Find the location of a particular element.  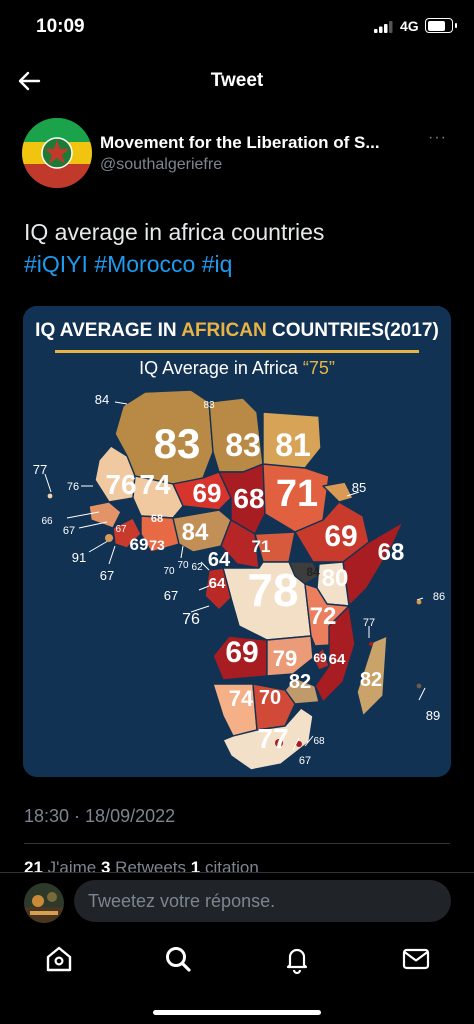

iq-label-ghana: 73 is located at coordinates (157, 545).